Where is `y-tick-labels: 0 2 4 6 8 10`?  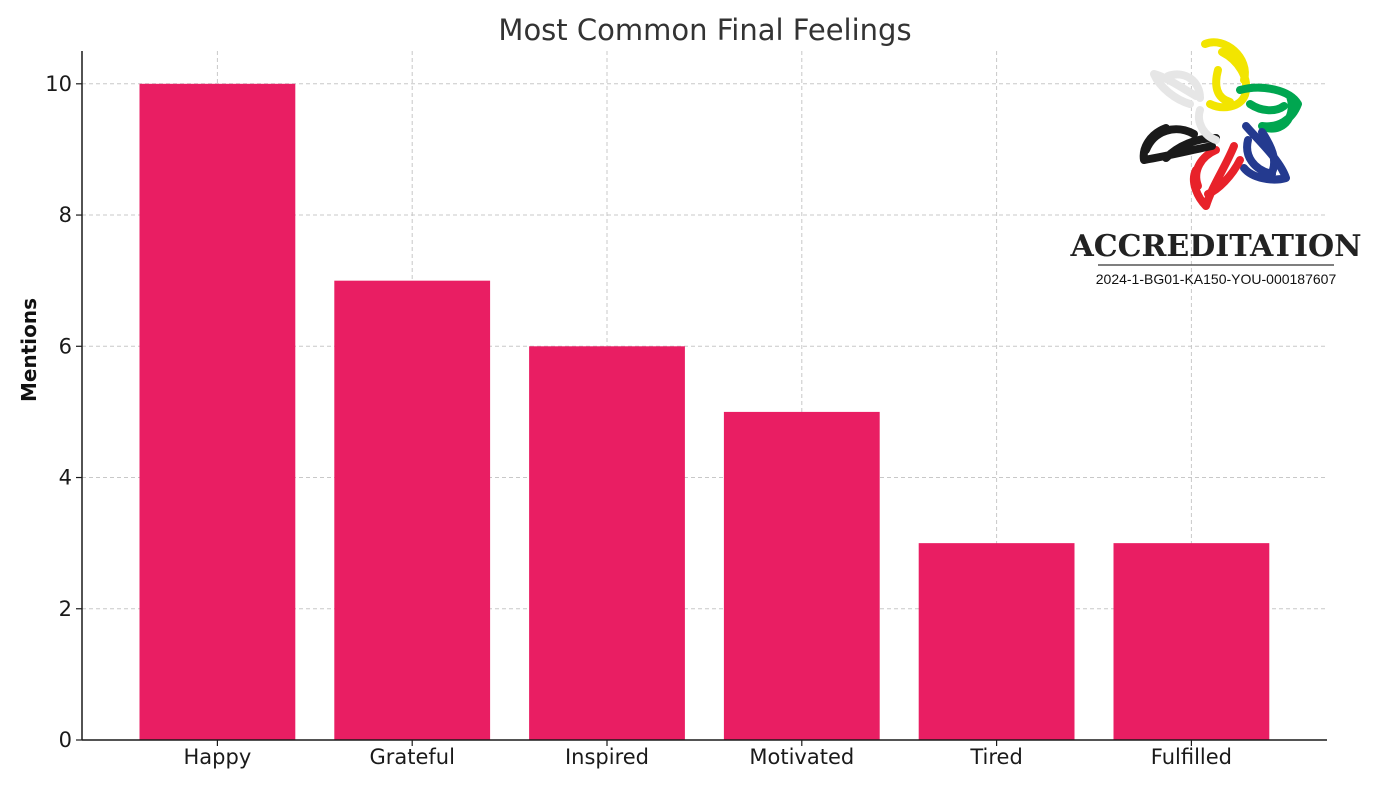
y-tick-labels: 0 2 4 6 8 10 is located at coordinates (58, 412).